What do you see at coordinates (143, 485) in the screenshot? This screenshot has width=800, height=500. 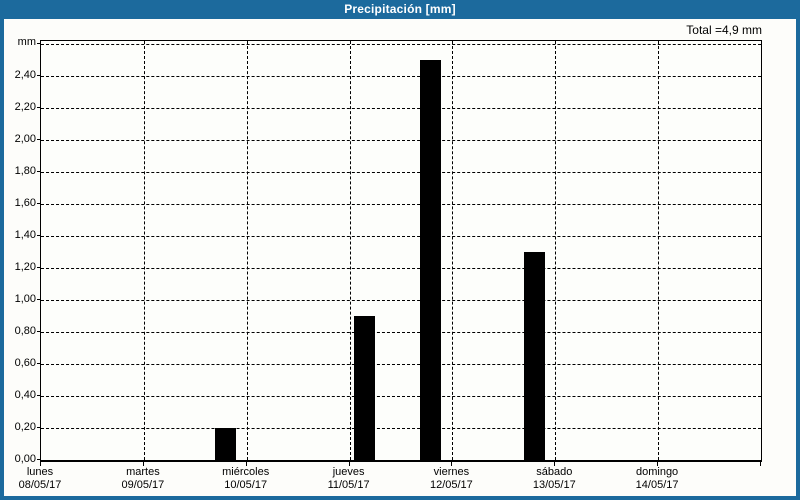 I see `day-date: 09/05/17` at bounding box center [143, 485].